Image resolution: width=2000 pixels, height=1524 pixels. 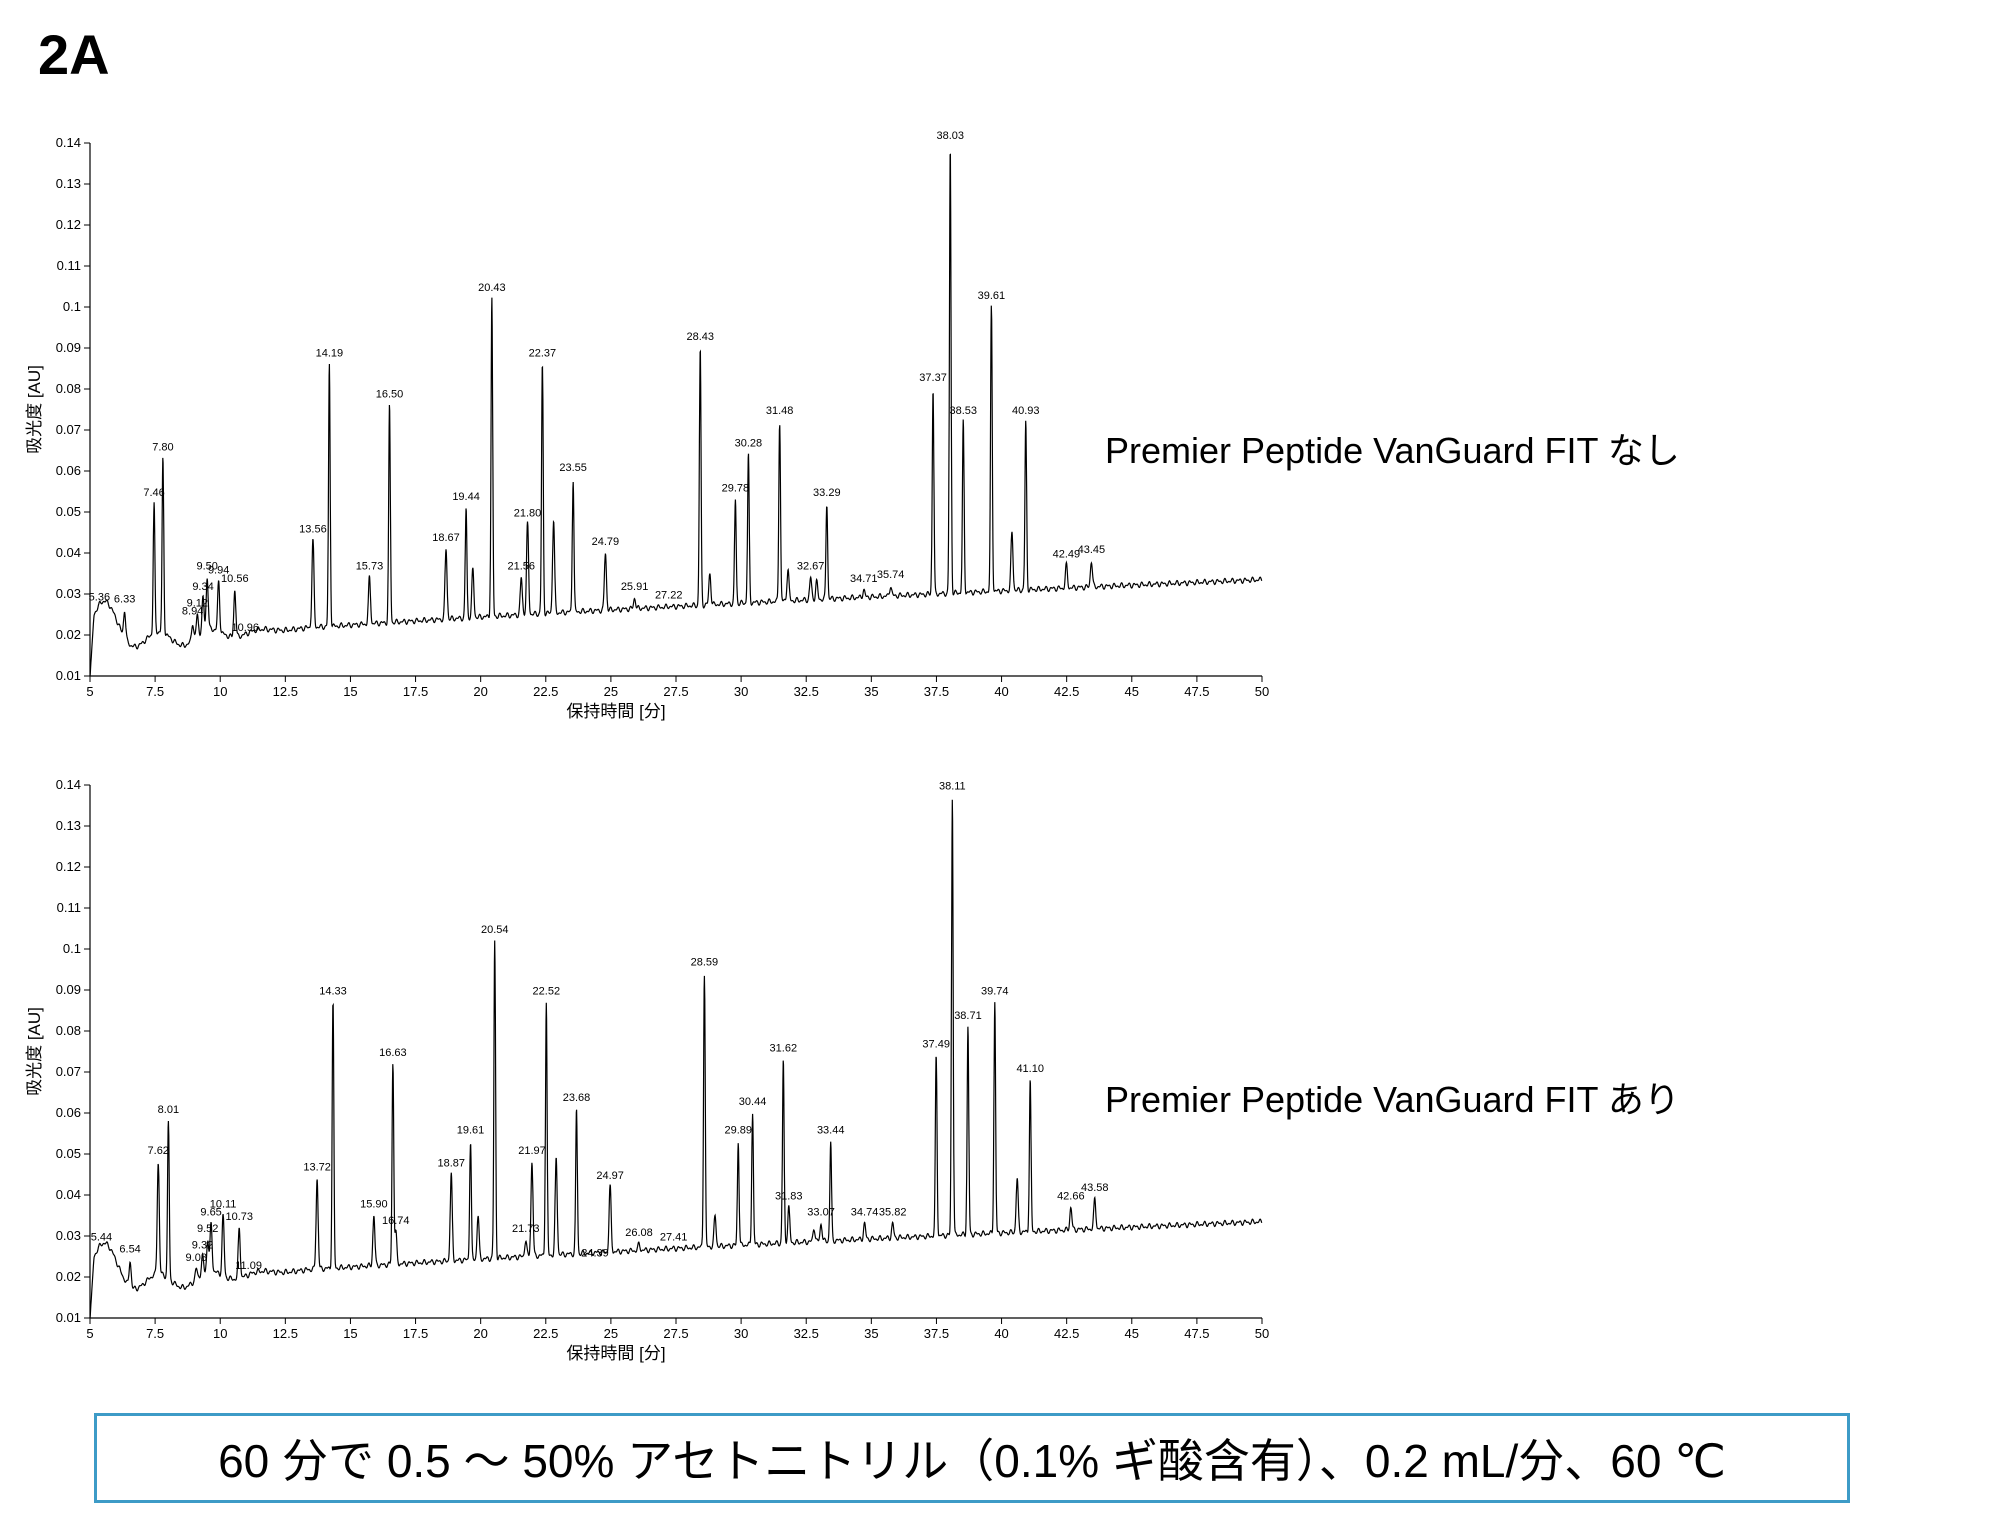 I want to click on peak-label: 35.74, so click(x=891, y=575).